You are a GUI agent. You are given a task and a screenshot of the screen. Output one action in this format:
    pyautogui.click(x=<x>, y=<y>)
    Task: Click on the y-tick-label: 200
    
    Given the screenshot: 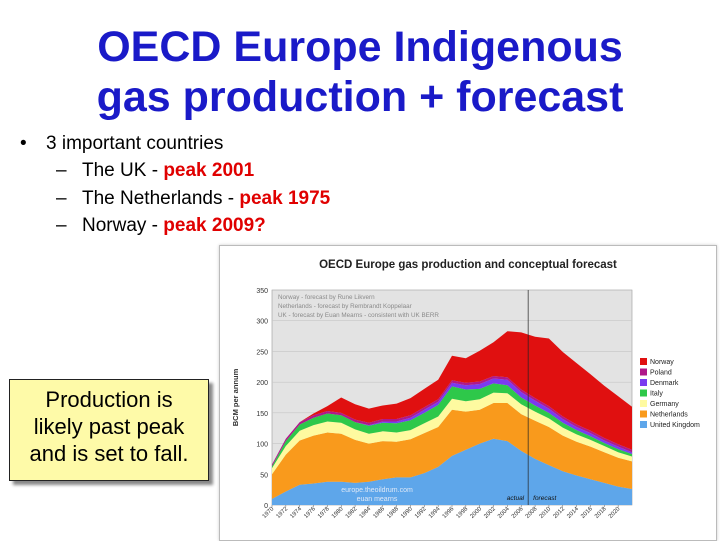 What is the action you would take?
    pyautogui.click(x=262, y=383)
    